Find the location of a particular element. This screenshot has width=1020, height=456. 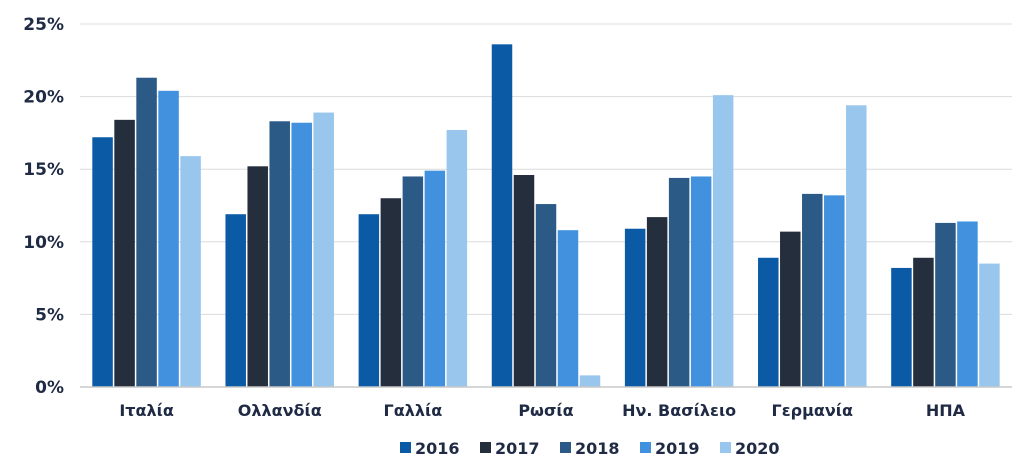

legend-label: 2017 is located at coordinates (517, 447).